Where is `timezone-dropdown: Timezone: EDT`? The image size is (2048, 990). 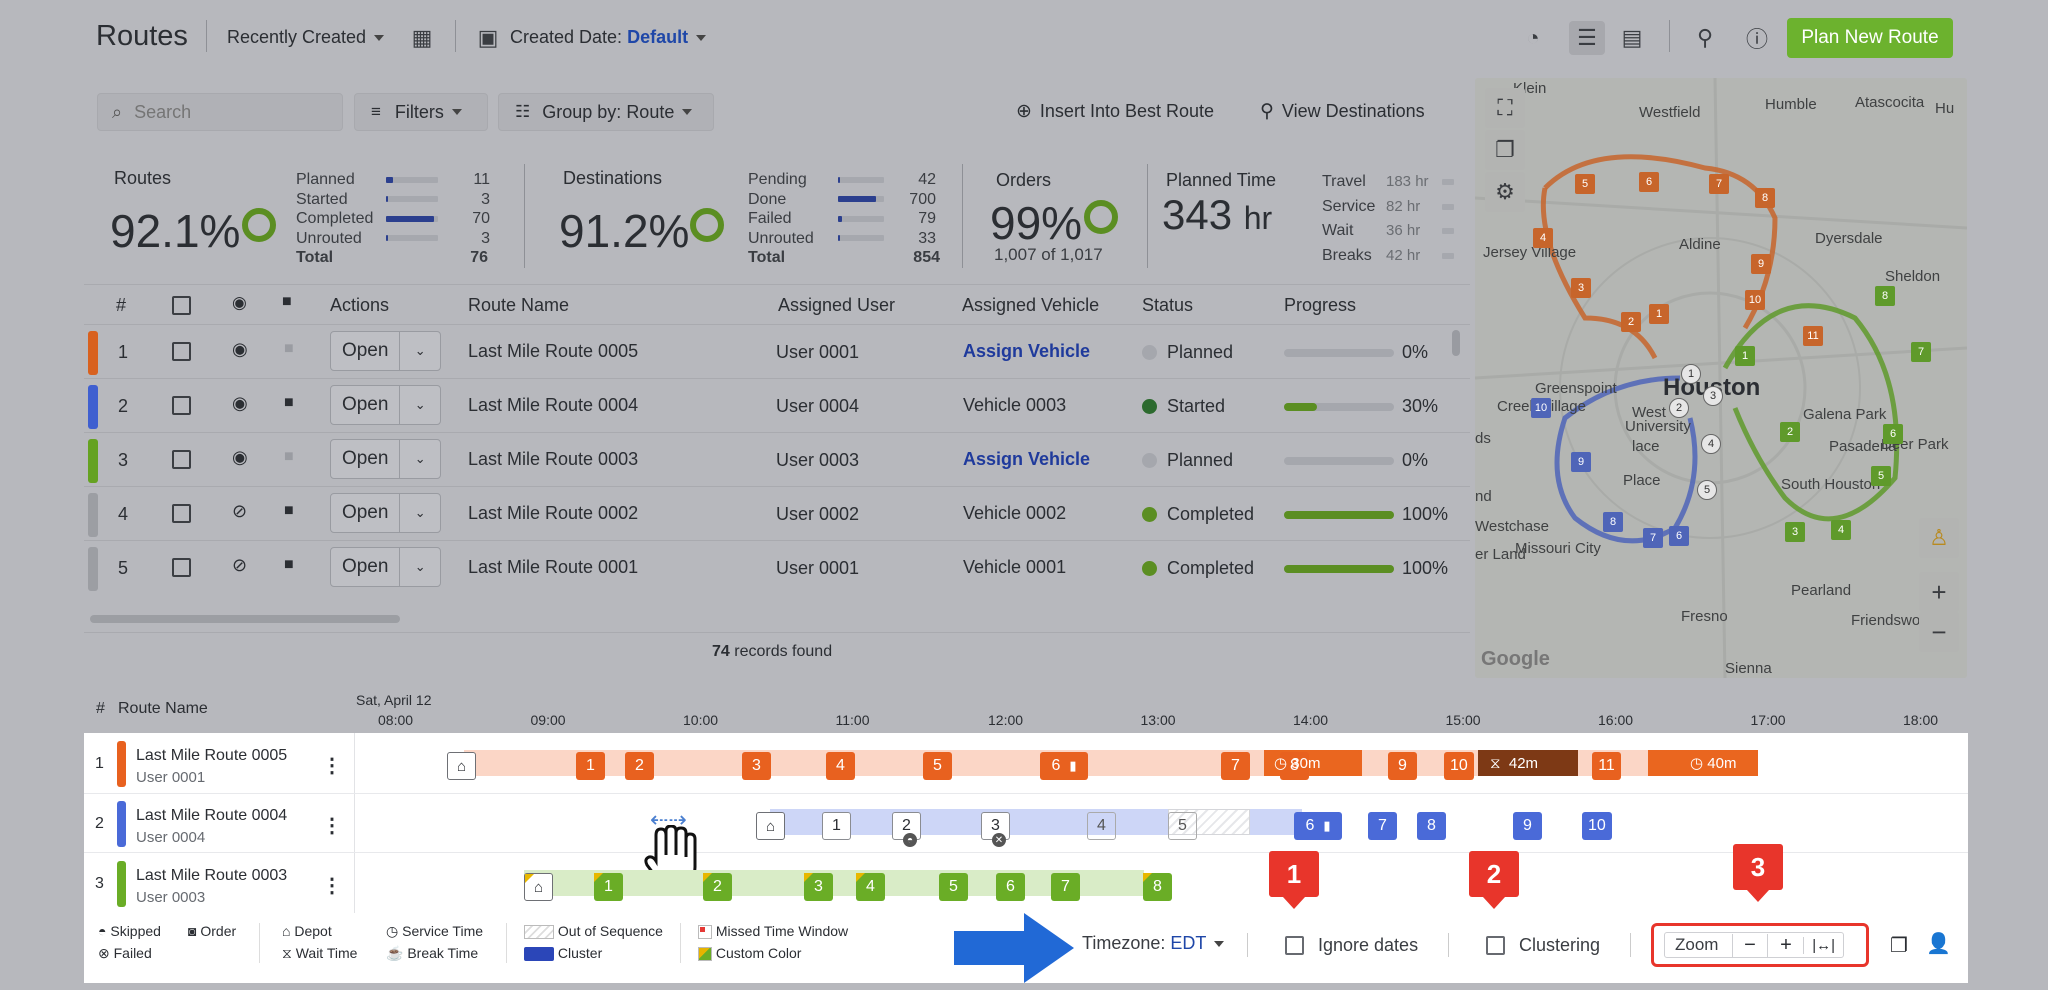 timezone-dropdown: Timezone: EDT is located at coordinates (1153, 943).